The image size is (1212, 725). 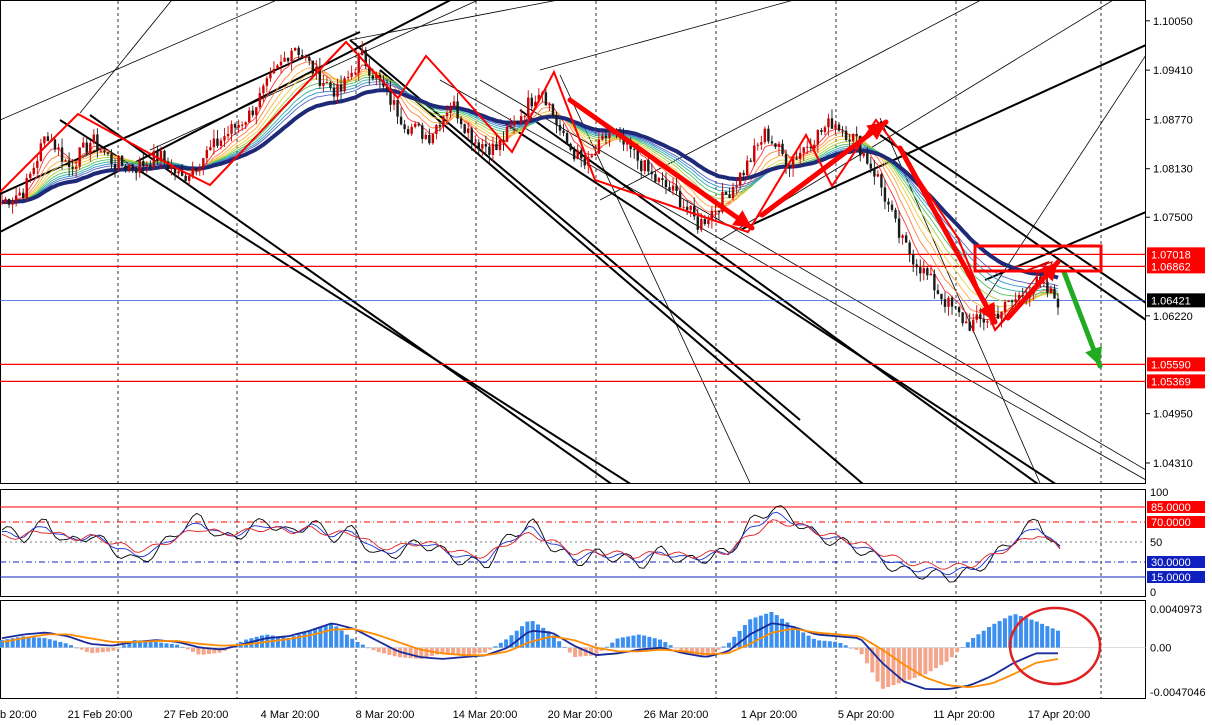 What do you see at coordinates (1171, 578) in the screenshot?
I see `osc-tick-label: 15.0000` at bounding box center [1171, 578].